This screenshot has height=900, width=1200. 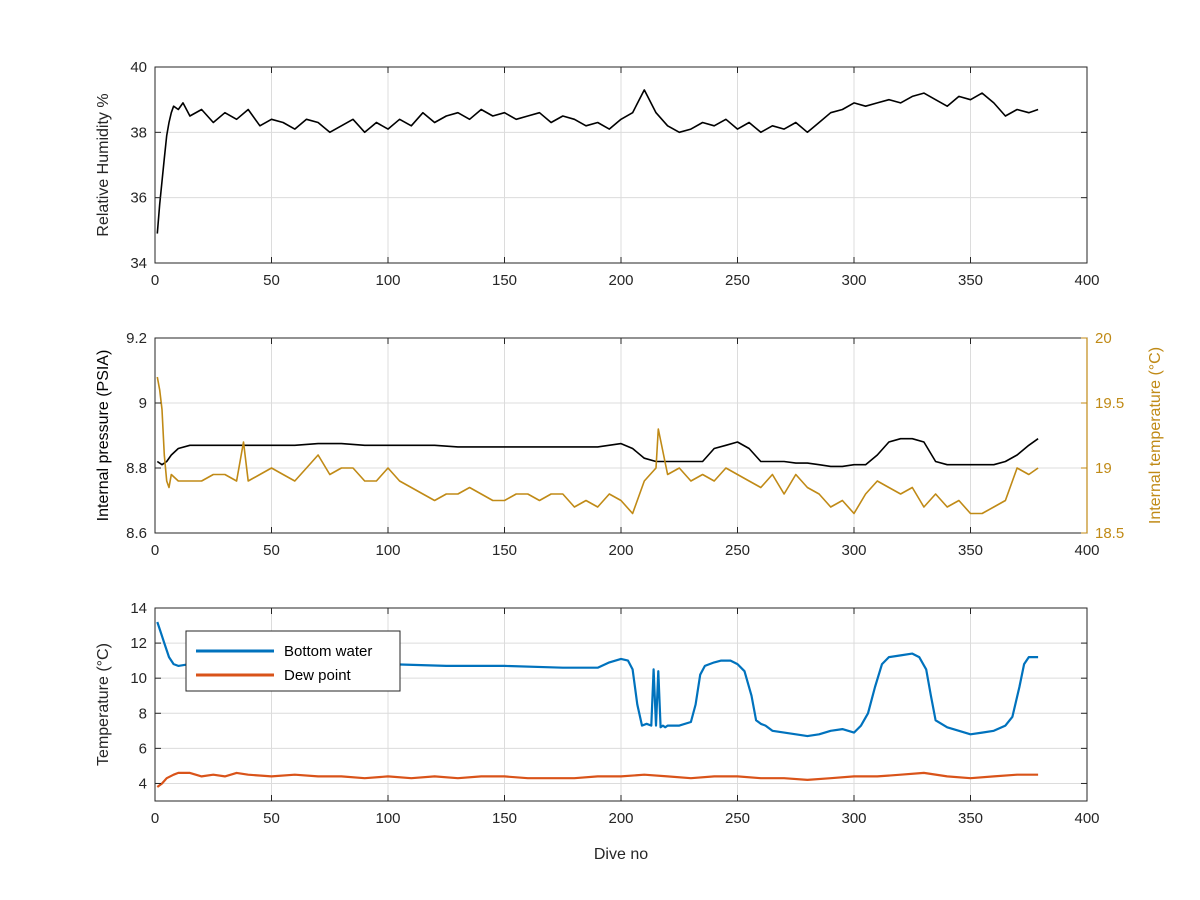 I want to click on y-tick-label: 34, so click(x=138, y=263).